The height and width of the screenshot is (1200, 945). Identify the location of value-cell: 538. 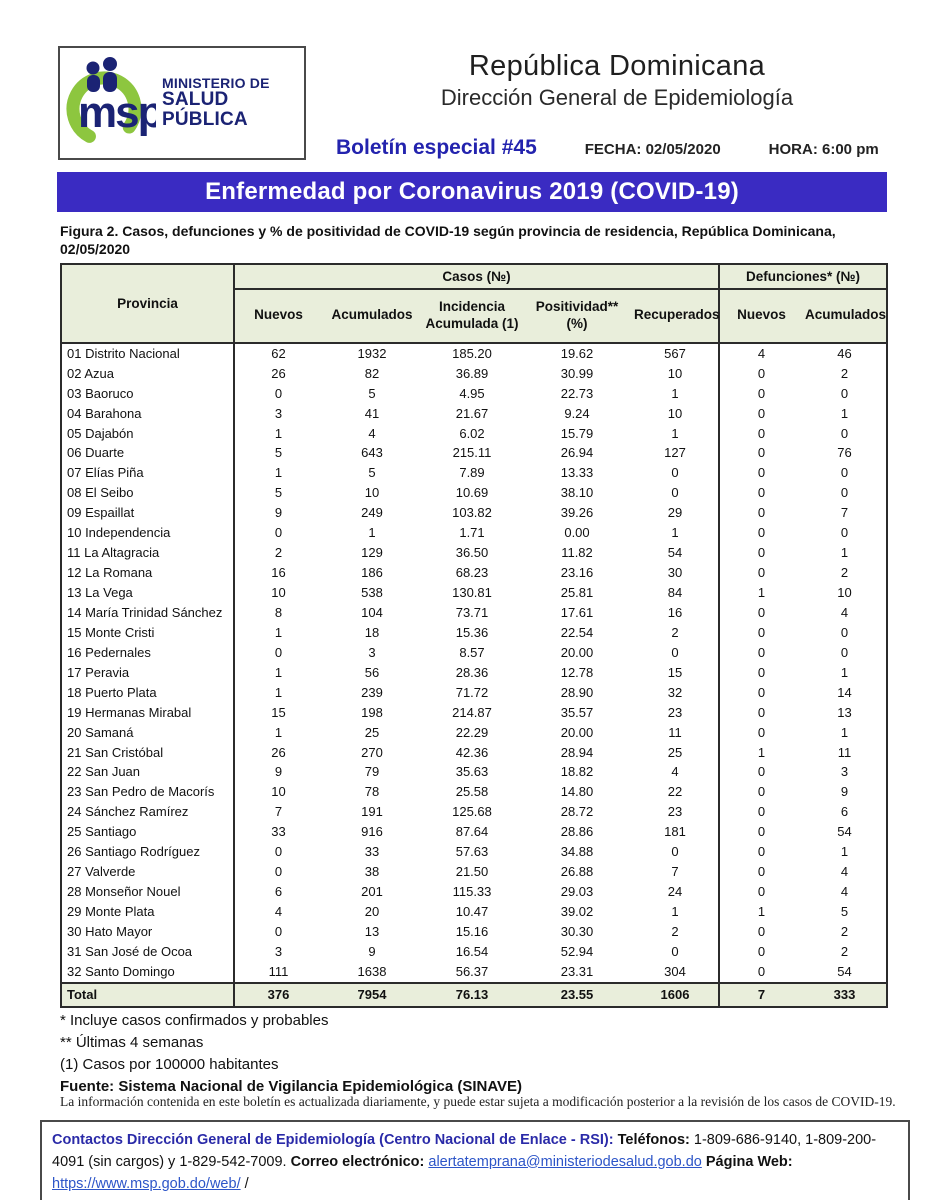
(372, 592).